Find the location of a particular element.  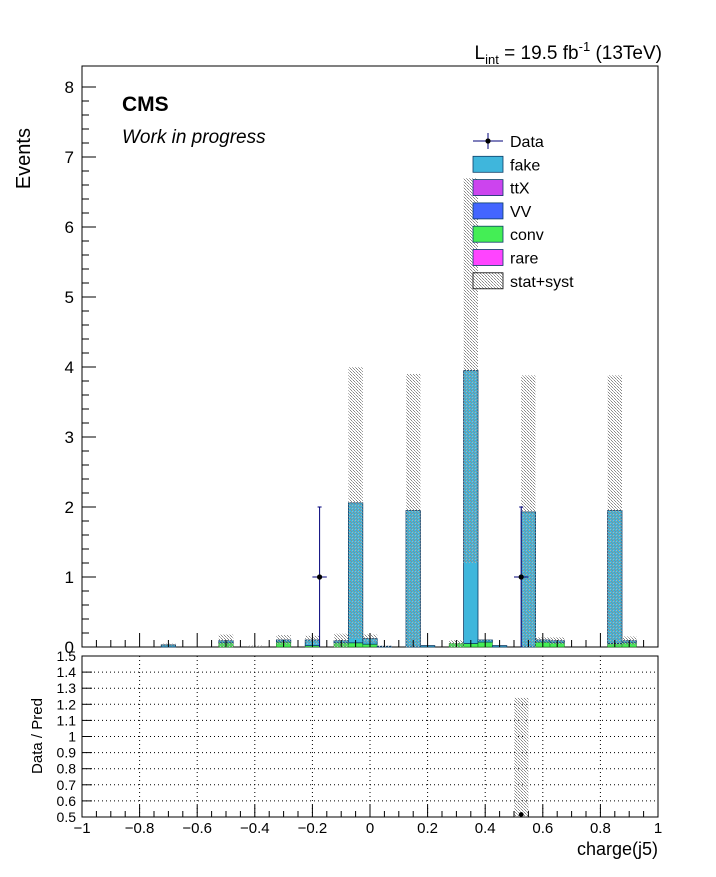

x-tick-label-4: −0.2 is located at coordinates (313, 828).